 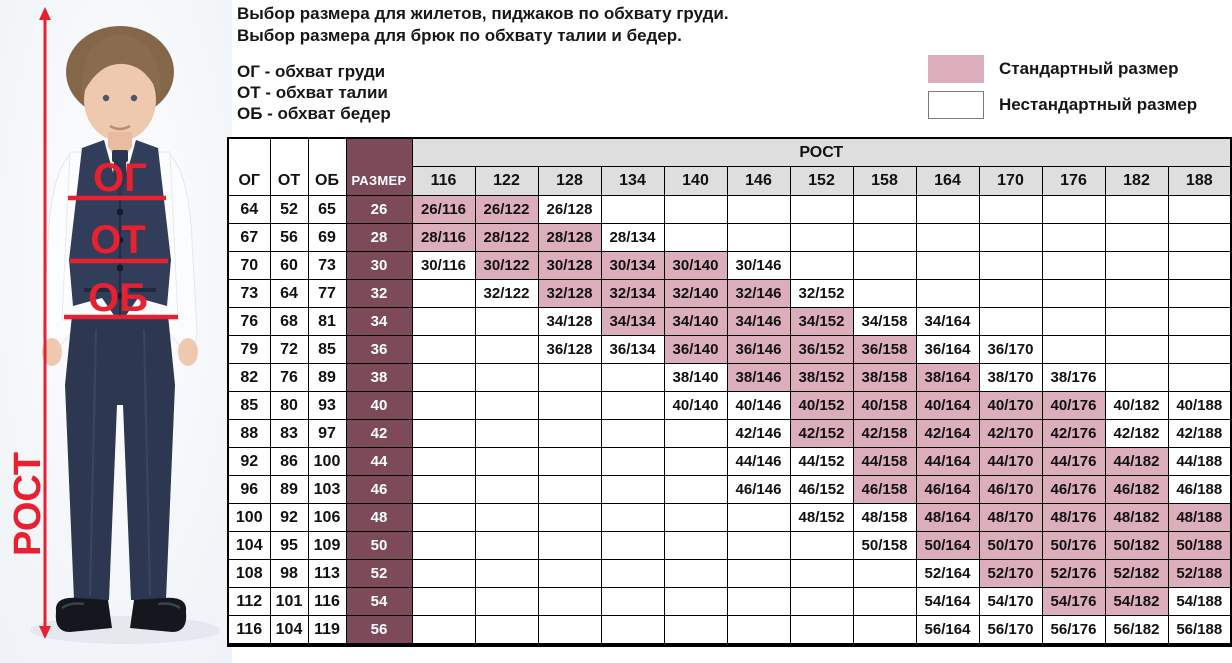 I want to click on size-cell: 28, so click(x=379, y=237).